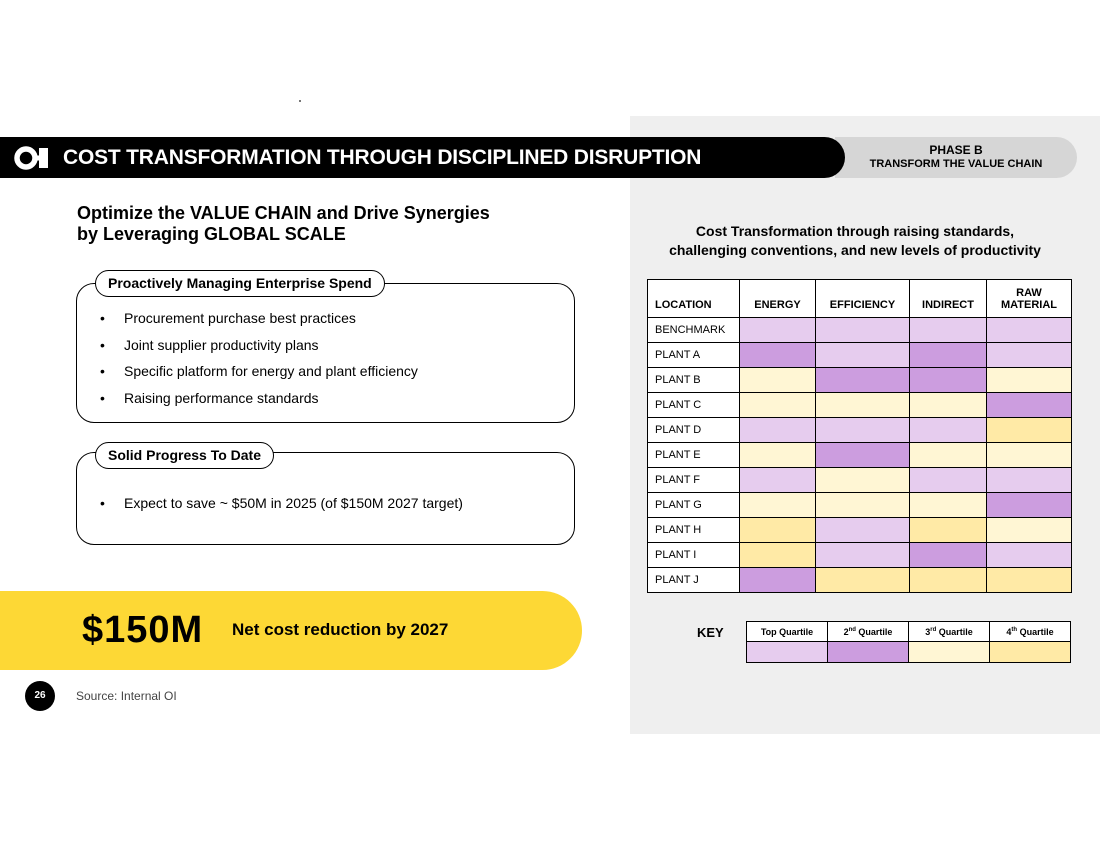  I want to click on raw-line1: RAW, so click(1029, 293).